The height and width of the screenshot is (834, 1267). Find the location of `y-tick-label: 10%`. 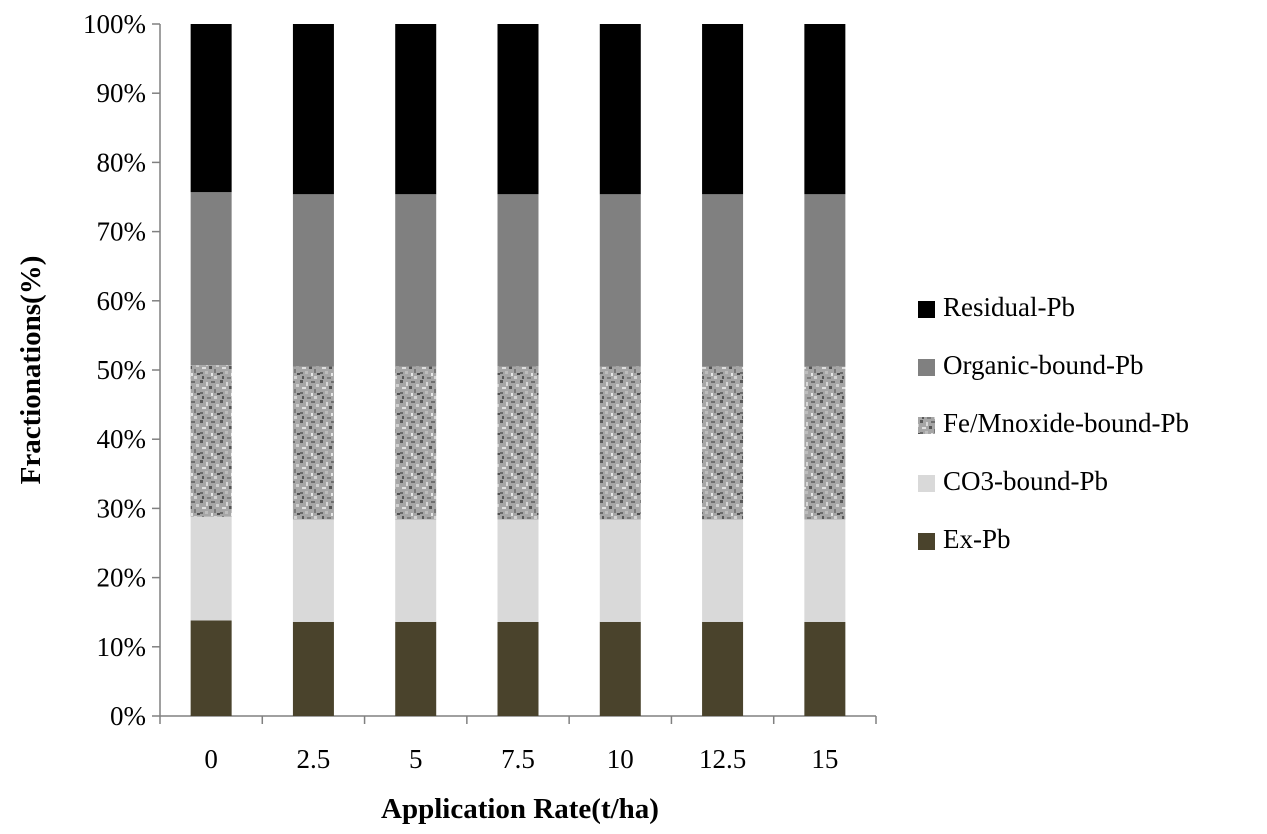

y-tick-label: 10% is located at coordinates (122, 647).